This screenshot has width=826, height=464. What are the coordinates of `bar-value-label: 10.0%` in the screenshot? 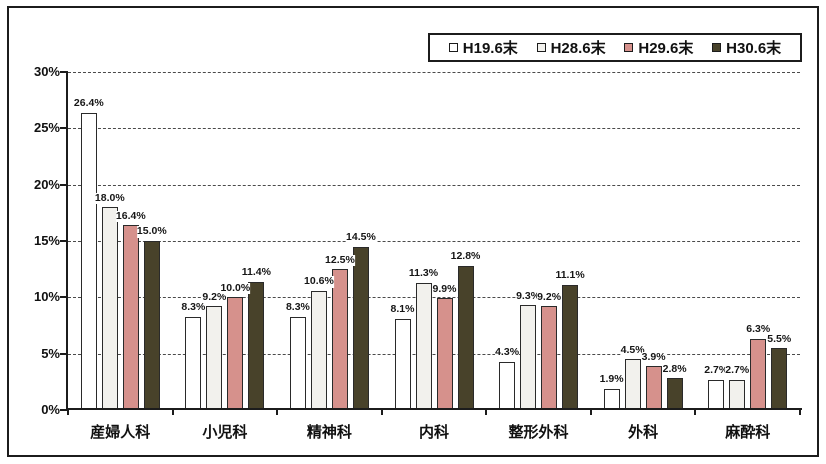 It's located at (235, 288).